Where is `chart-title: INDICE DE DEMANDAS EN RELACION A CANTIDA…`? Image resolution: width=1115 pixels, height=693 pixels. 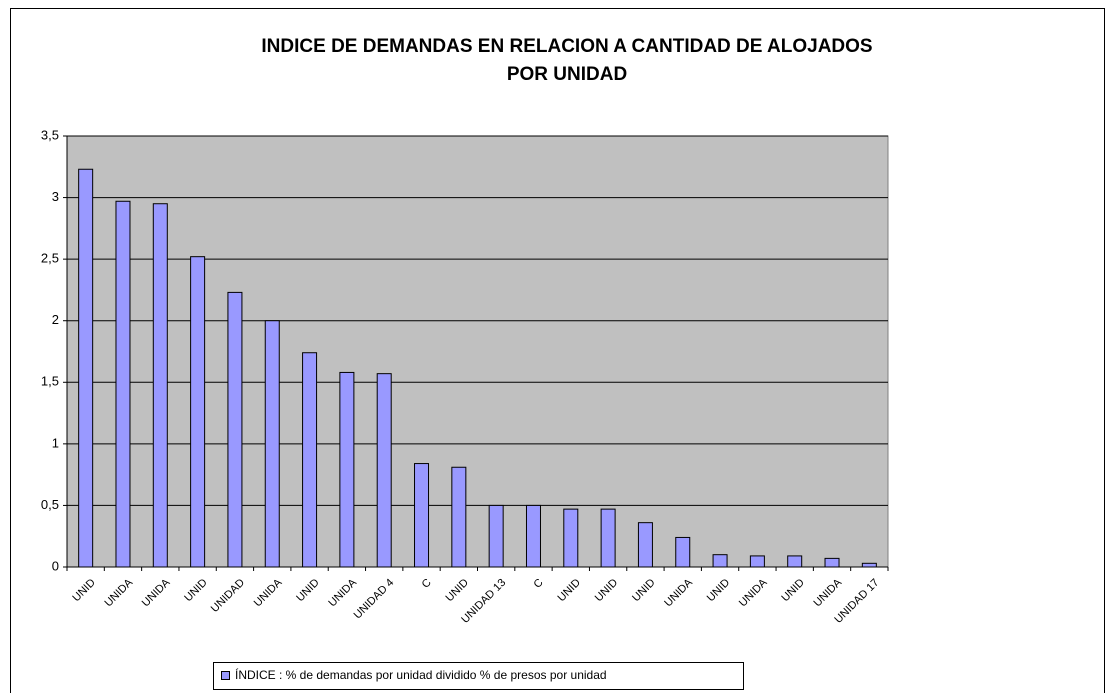 chart-title: INDICE DE DEMANDAS EN RELACION A CANTIDA… is located at coordinates (566, 46).